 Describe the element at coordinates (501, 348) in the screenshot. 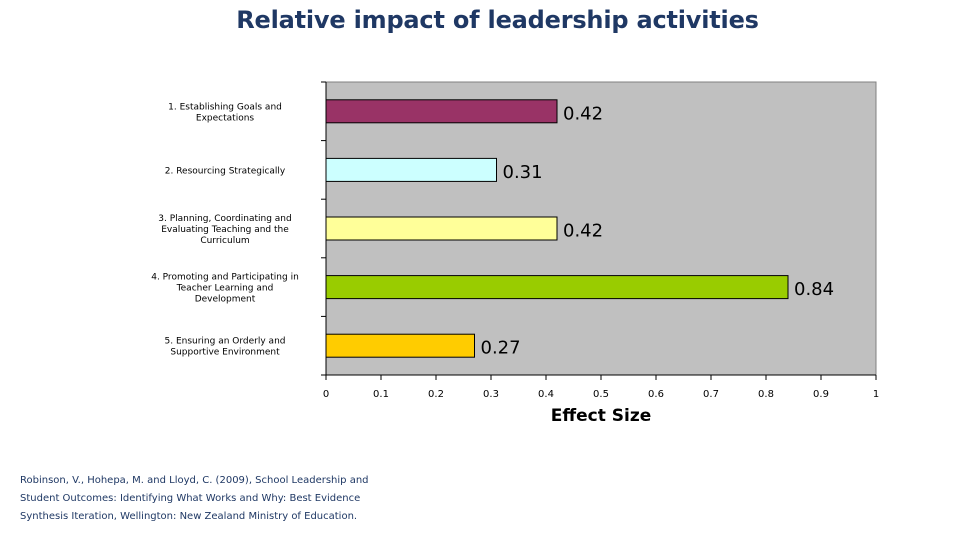

I see `data-label: 0.27` at that location.